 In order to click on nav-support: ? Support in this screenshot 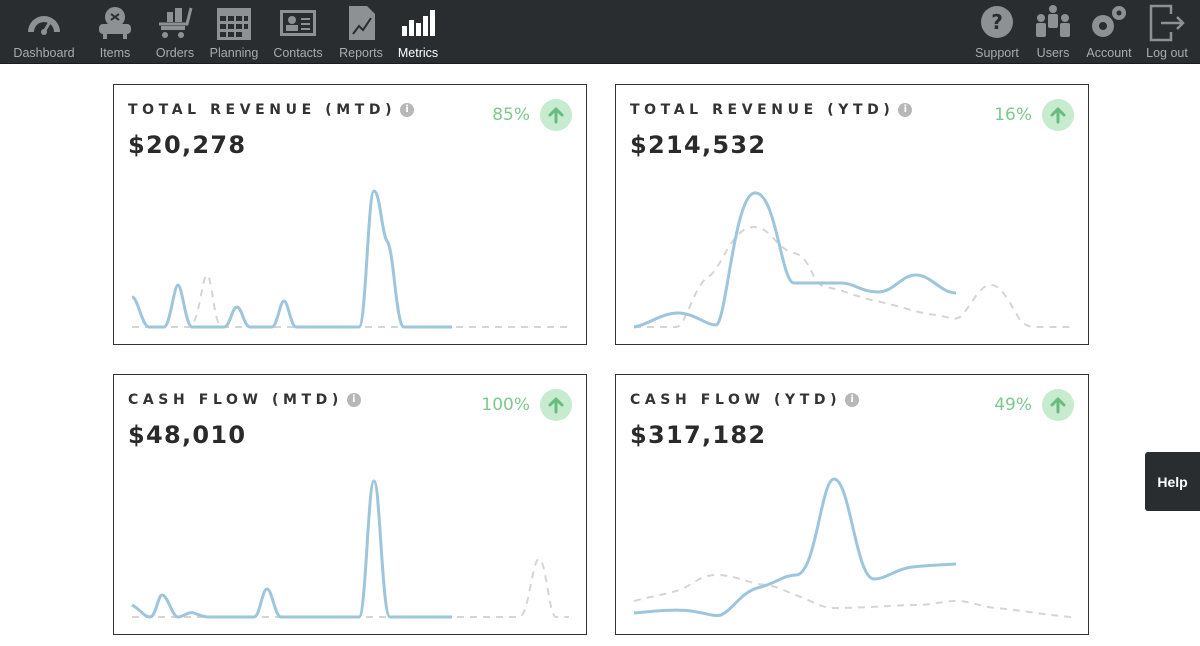, I will do `click(997, 32)`.